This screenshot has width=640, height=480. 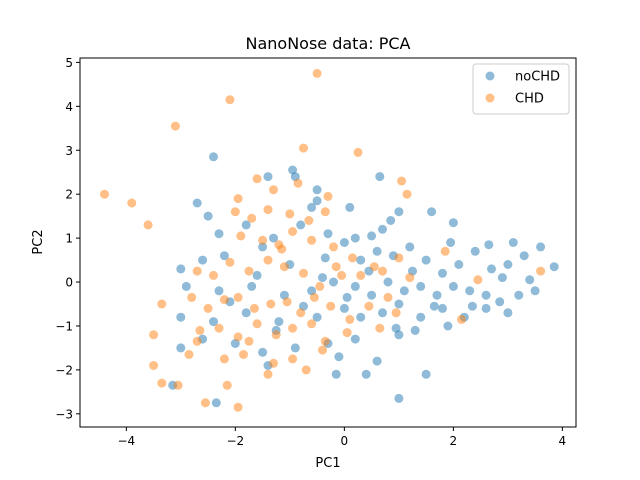 What do you see at coordinates (64, 370) in the screenshot?
I see `y-tick-label: −2` at bounding box center [64, 370].